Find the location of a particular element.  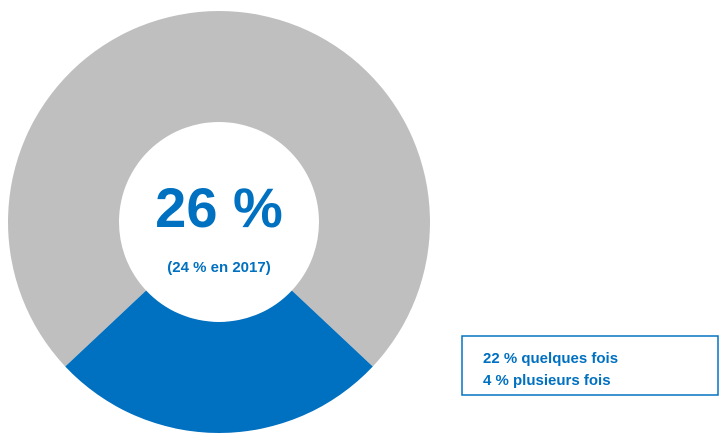

donut-segment is located at coordinates (219, 361).